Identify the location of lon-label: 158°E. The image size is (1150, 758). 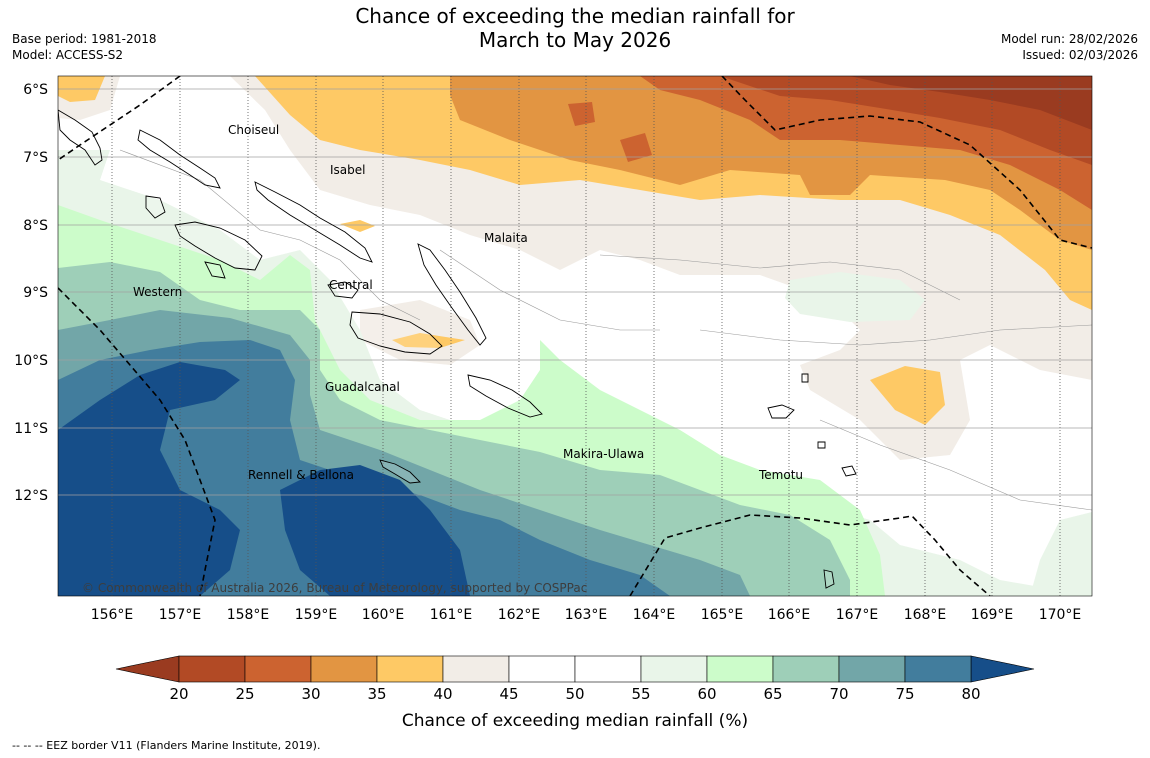
(248, 615).